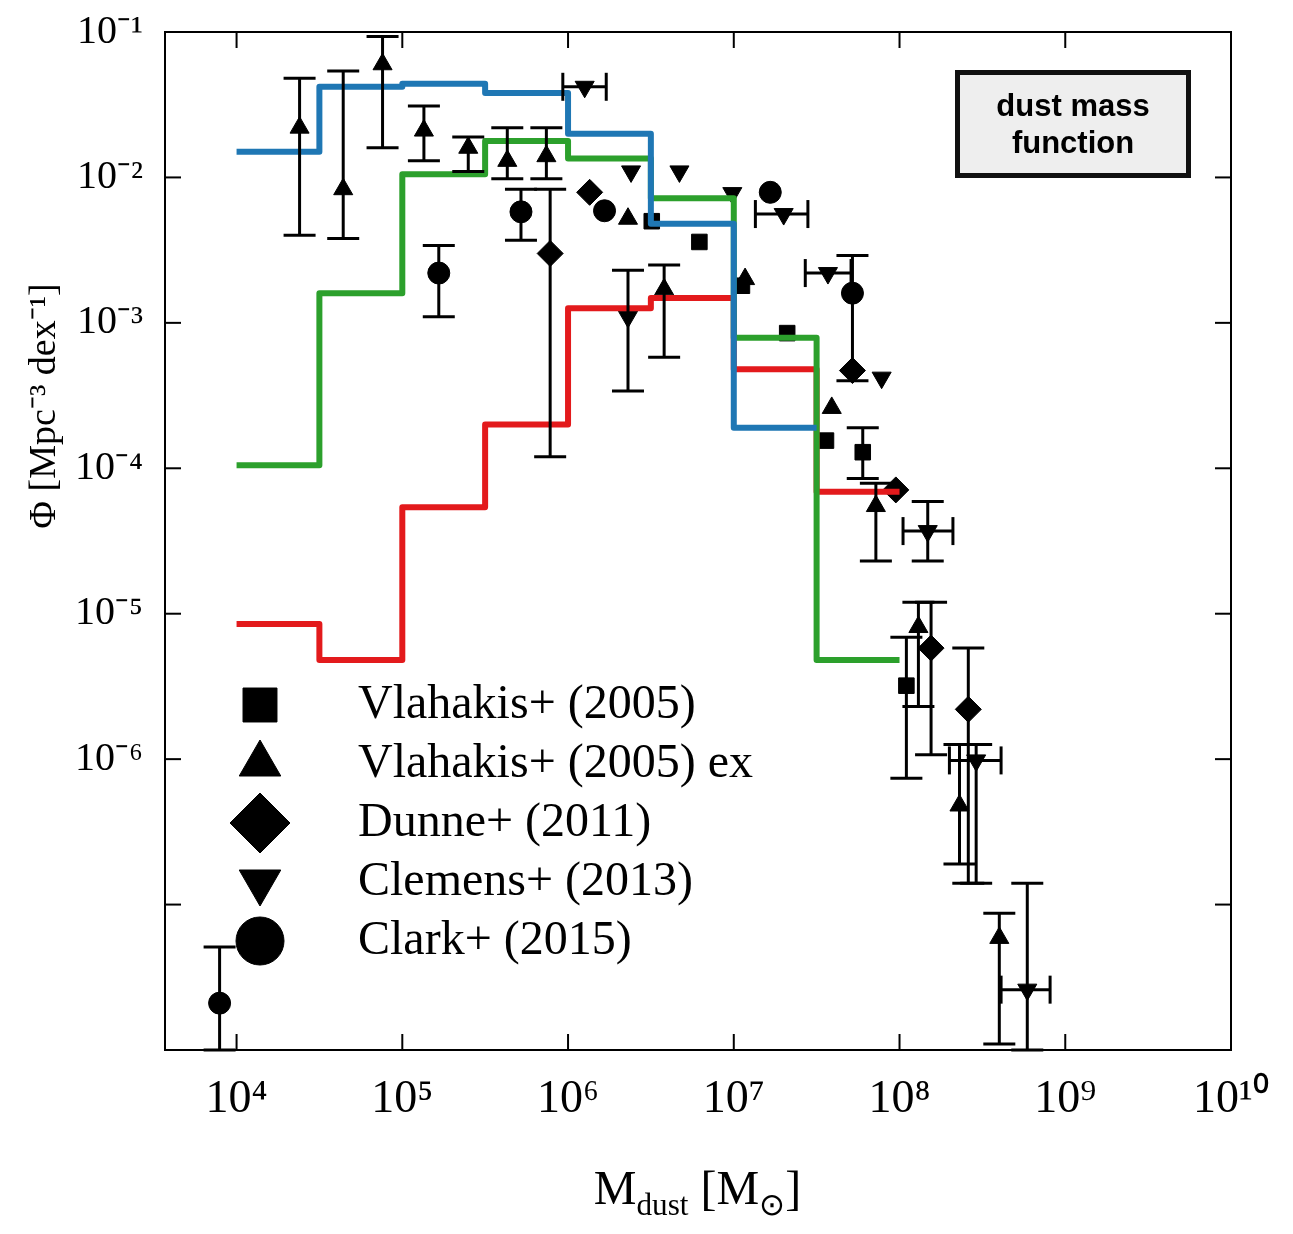  Describe the element at coordinates (505, 819) in the screenshot. I see `legend-label: Dunne+ (2011)` at that location.